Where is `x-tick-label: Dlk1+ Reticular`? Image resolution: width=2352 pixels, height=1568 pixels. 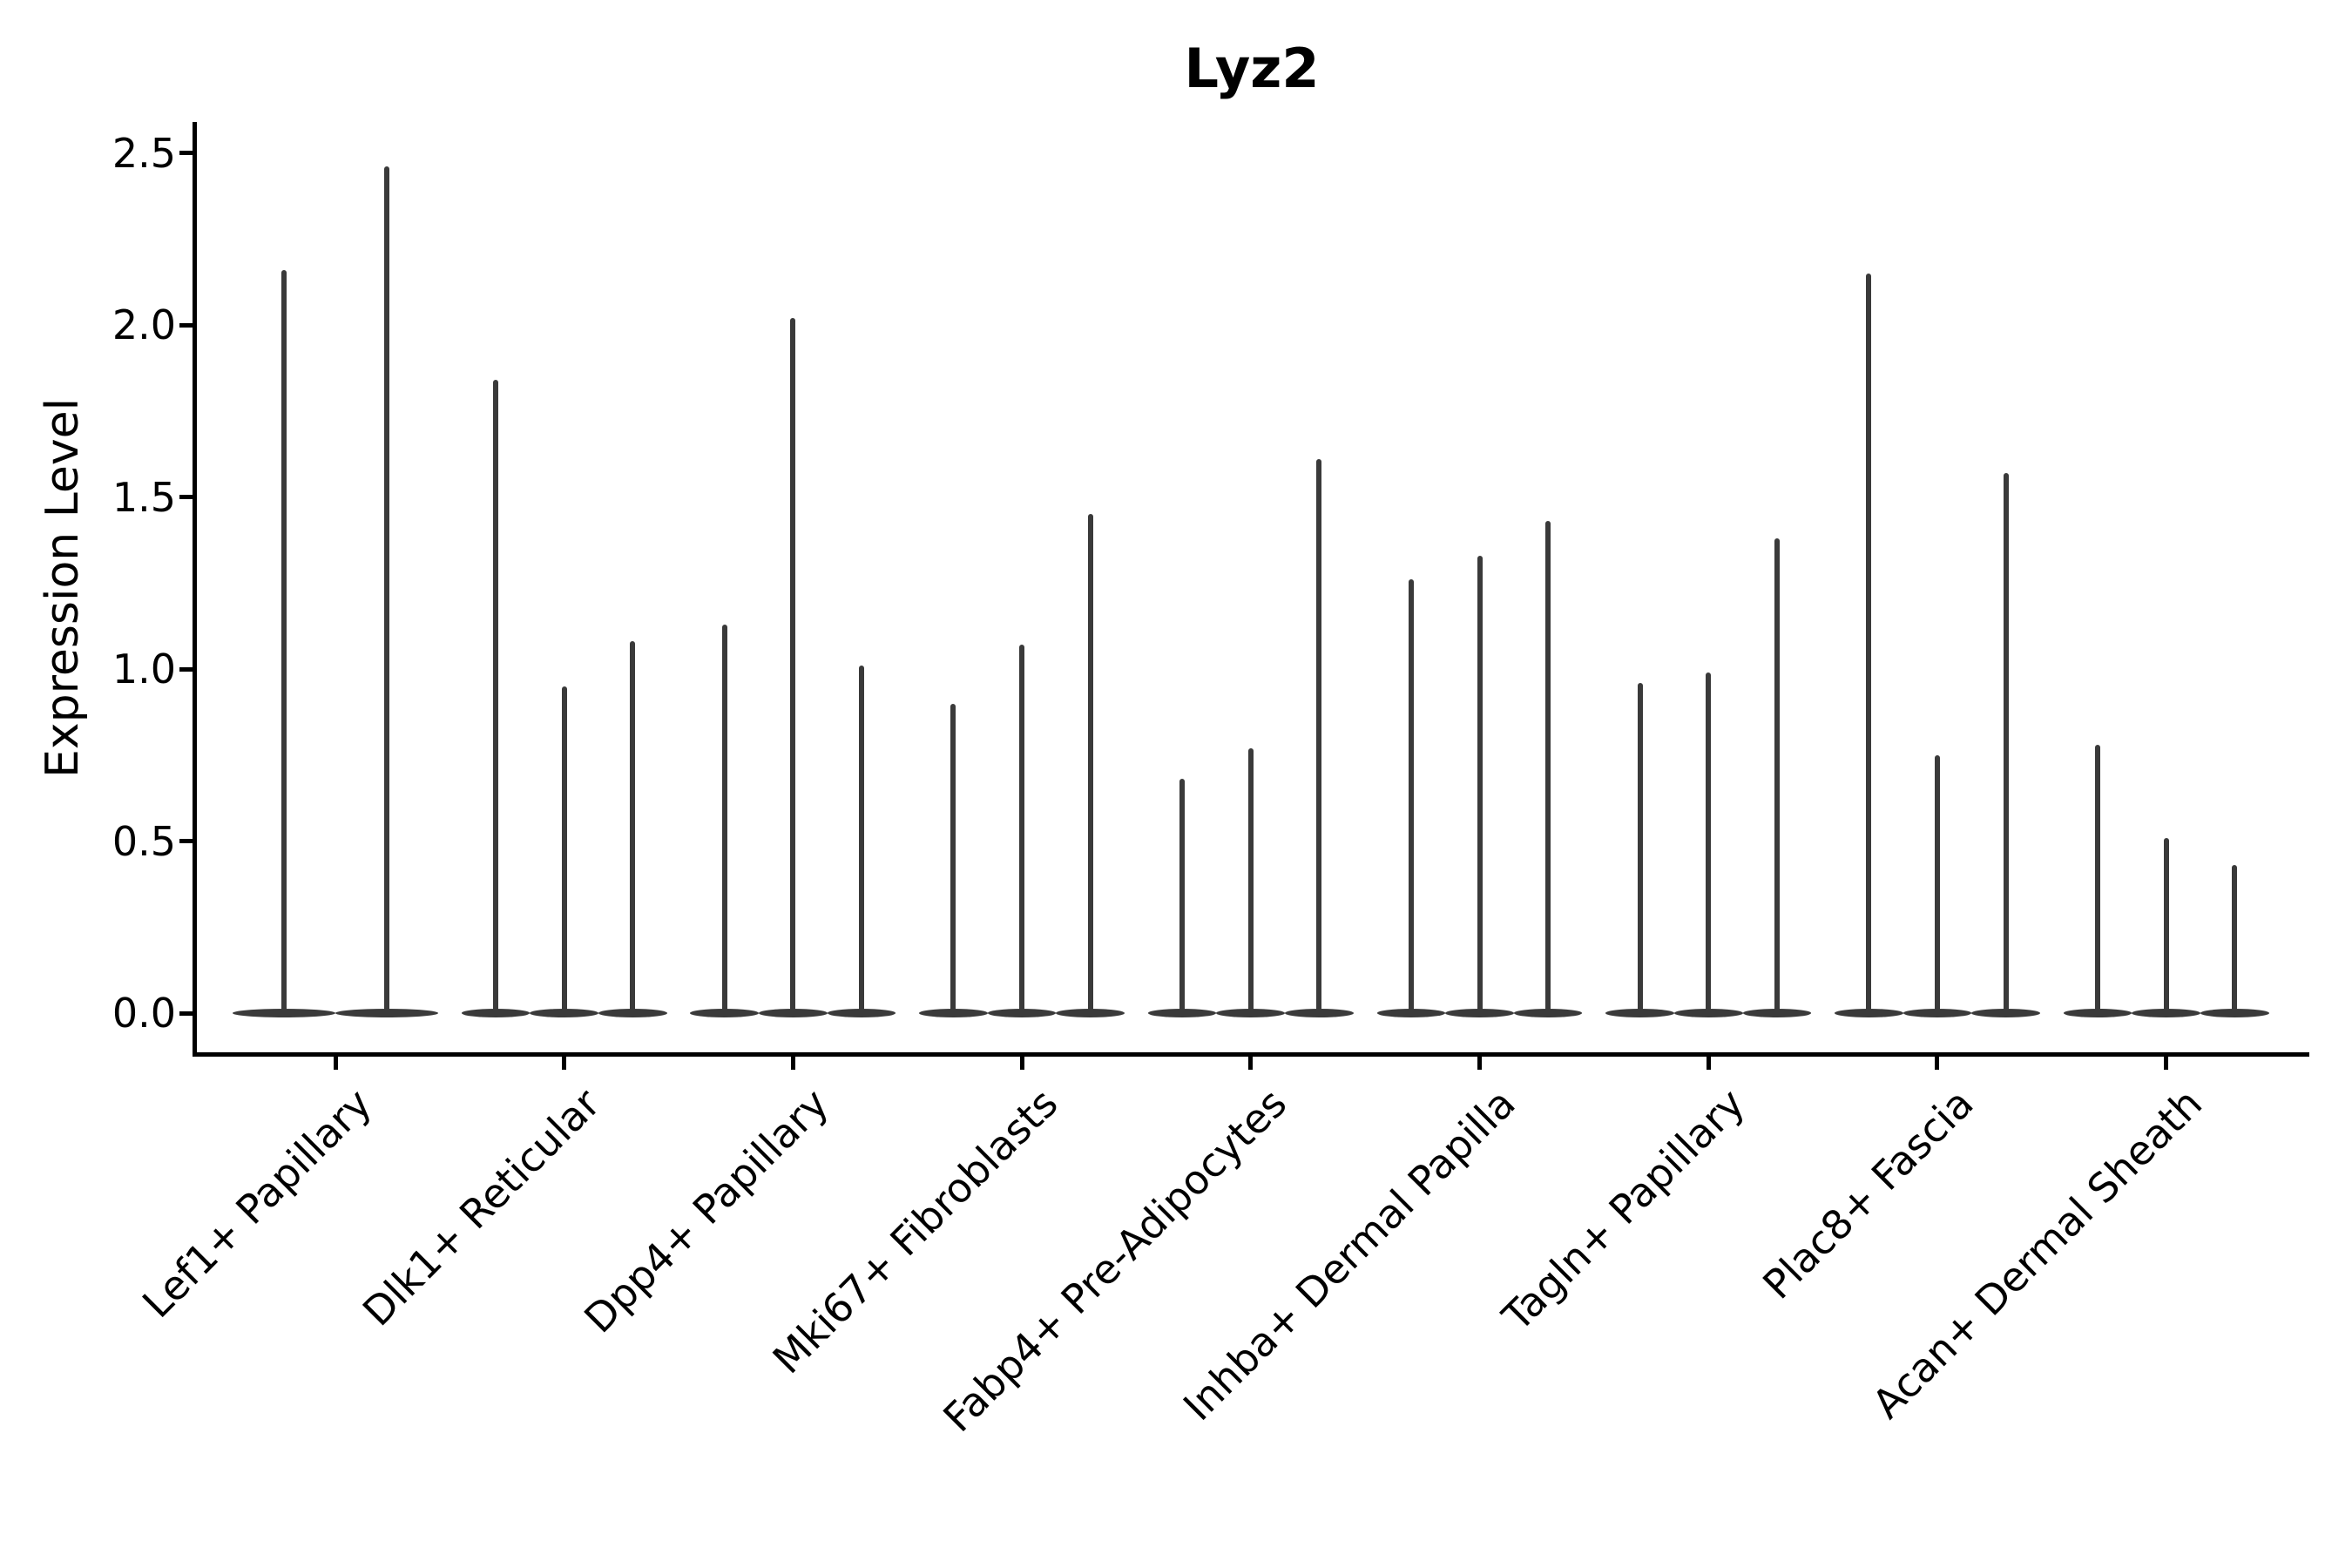 x-tick-label: Dlk1+ Reticular is located at coordinates (481, 1207).